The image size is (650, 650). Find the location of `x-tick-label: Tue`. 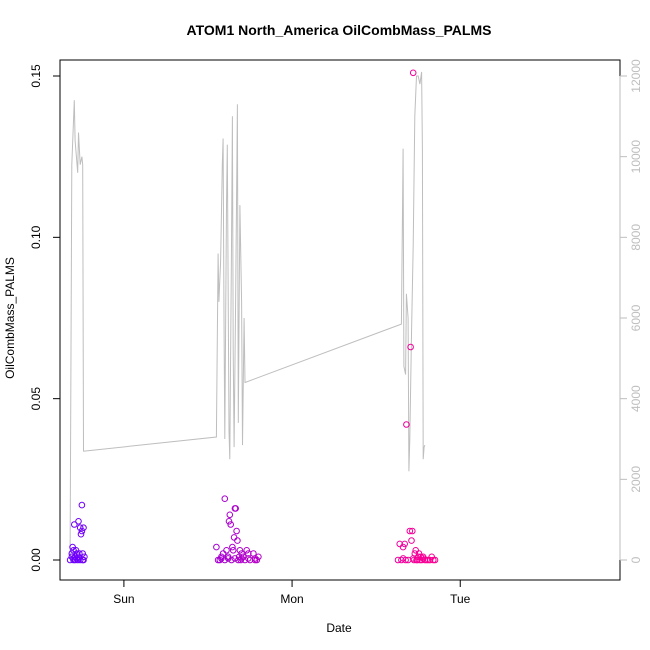

x-tick-label: Tue is located at coordinates (460, 599).